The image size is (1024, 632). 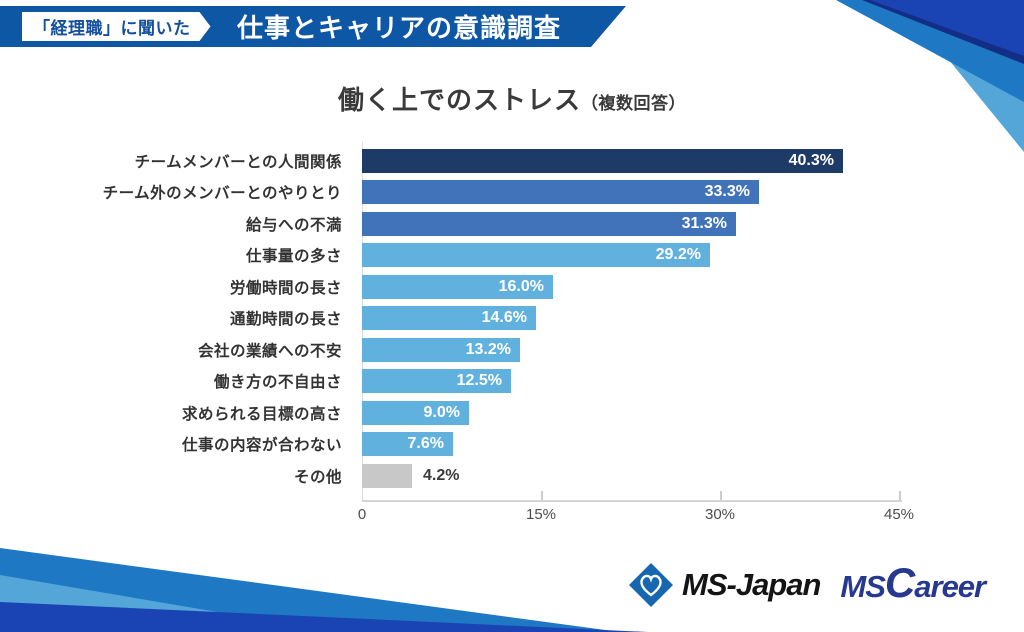 I want to click on x-axis-tick-label: 30%, so click(x=720, y=514).